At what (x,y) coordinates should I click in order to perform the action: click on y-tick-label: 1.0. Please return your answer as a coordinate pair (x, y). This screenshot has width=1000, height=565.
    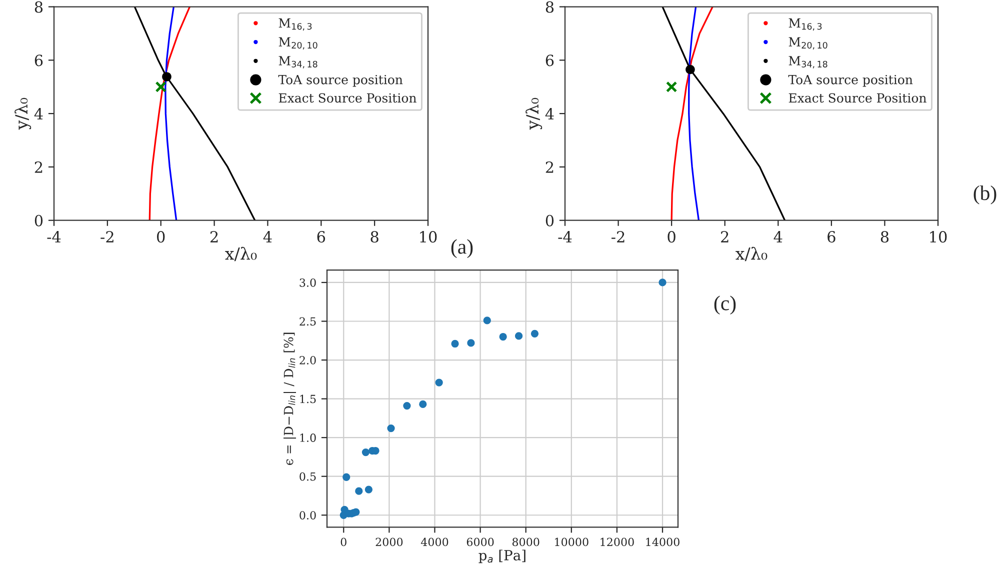
    Looking at the image, I should click on (308, 438).